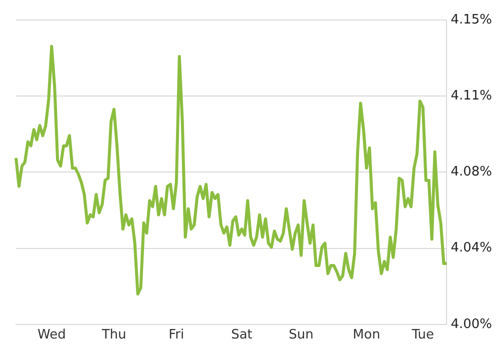  I want to click on y-tick-label: 4.15%, so click(471, 20).